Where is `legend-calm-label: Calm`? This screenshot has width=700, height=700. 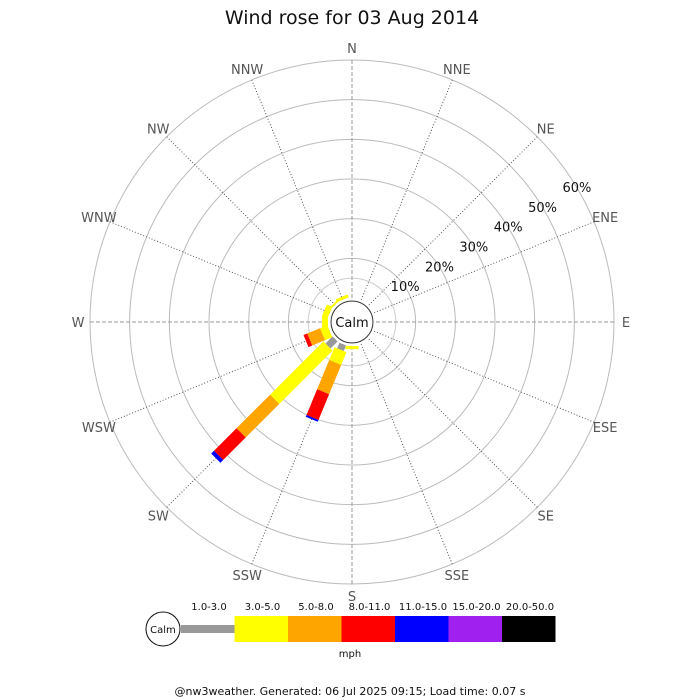 legend-calm-label: Calm is located at coordinates (163, 630).